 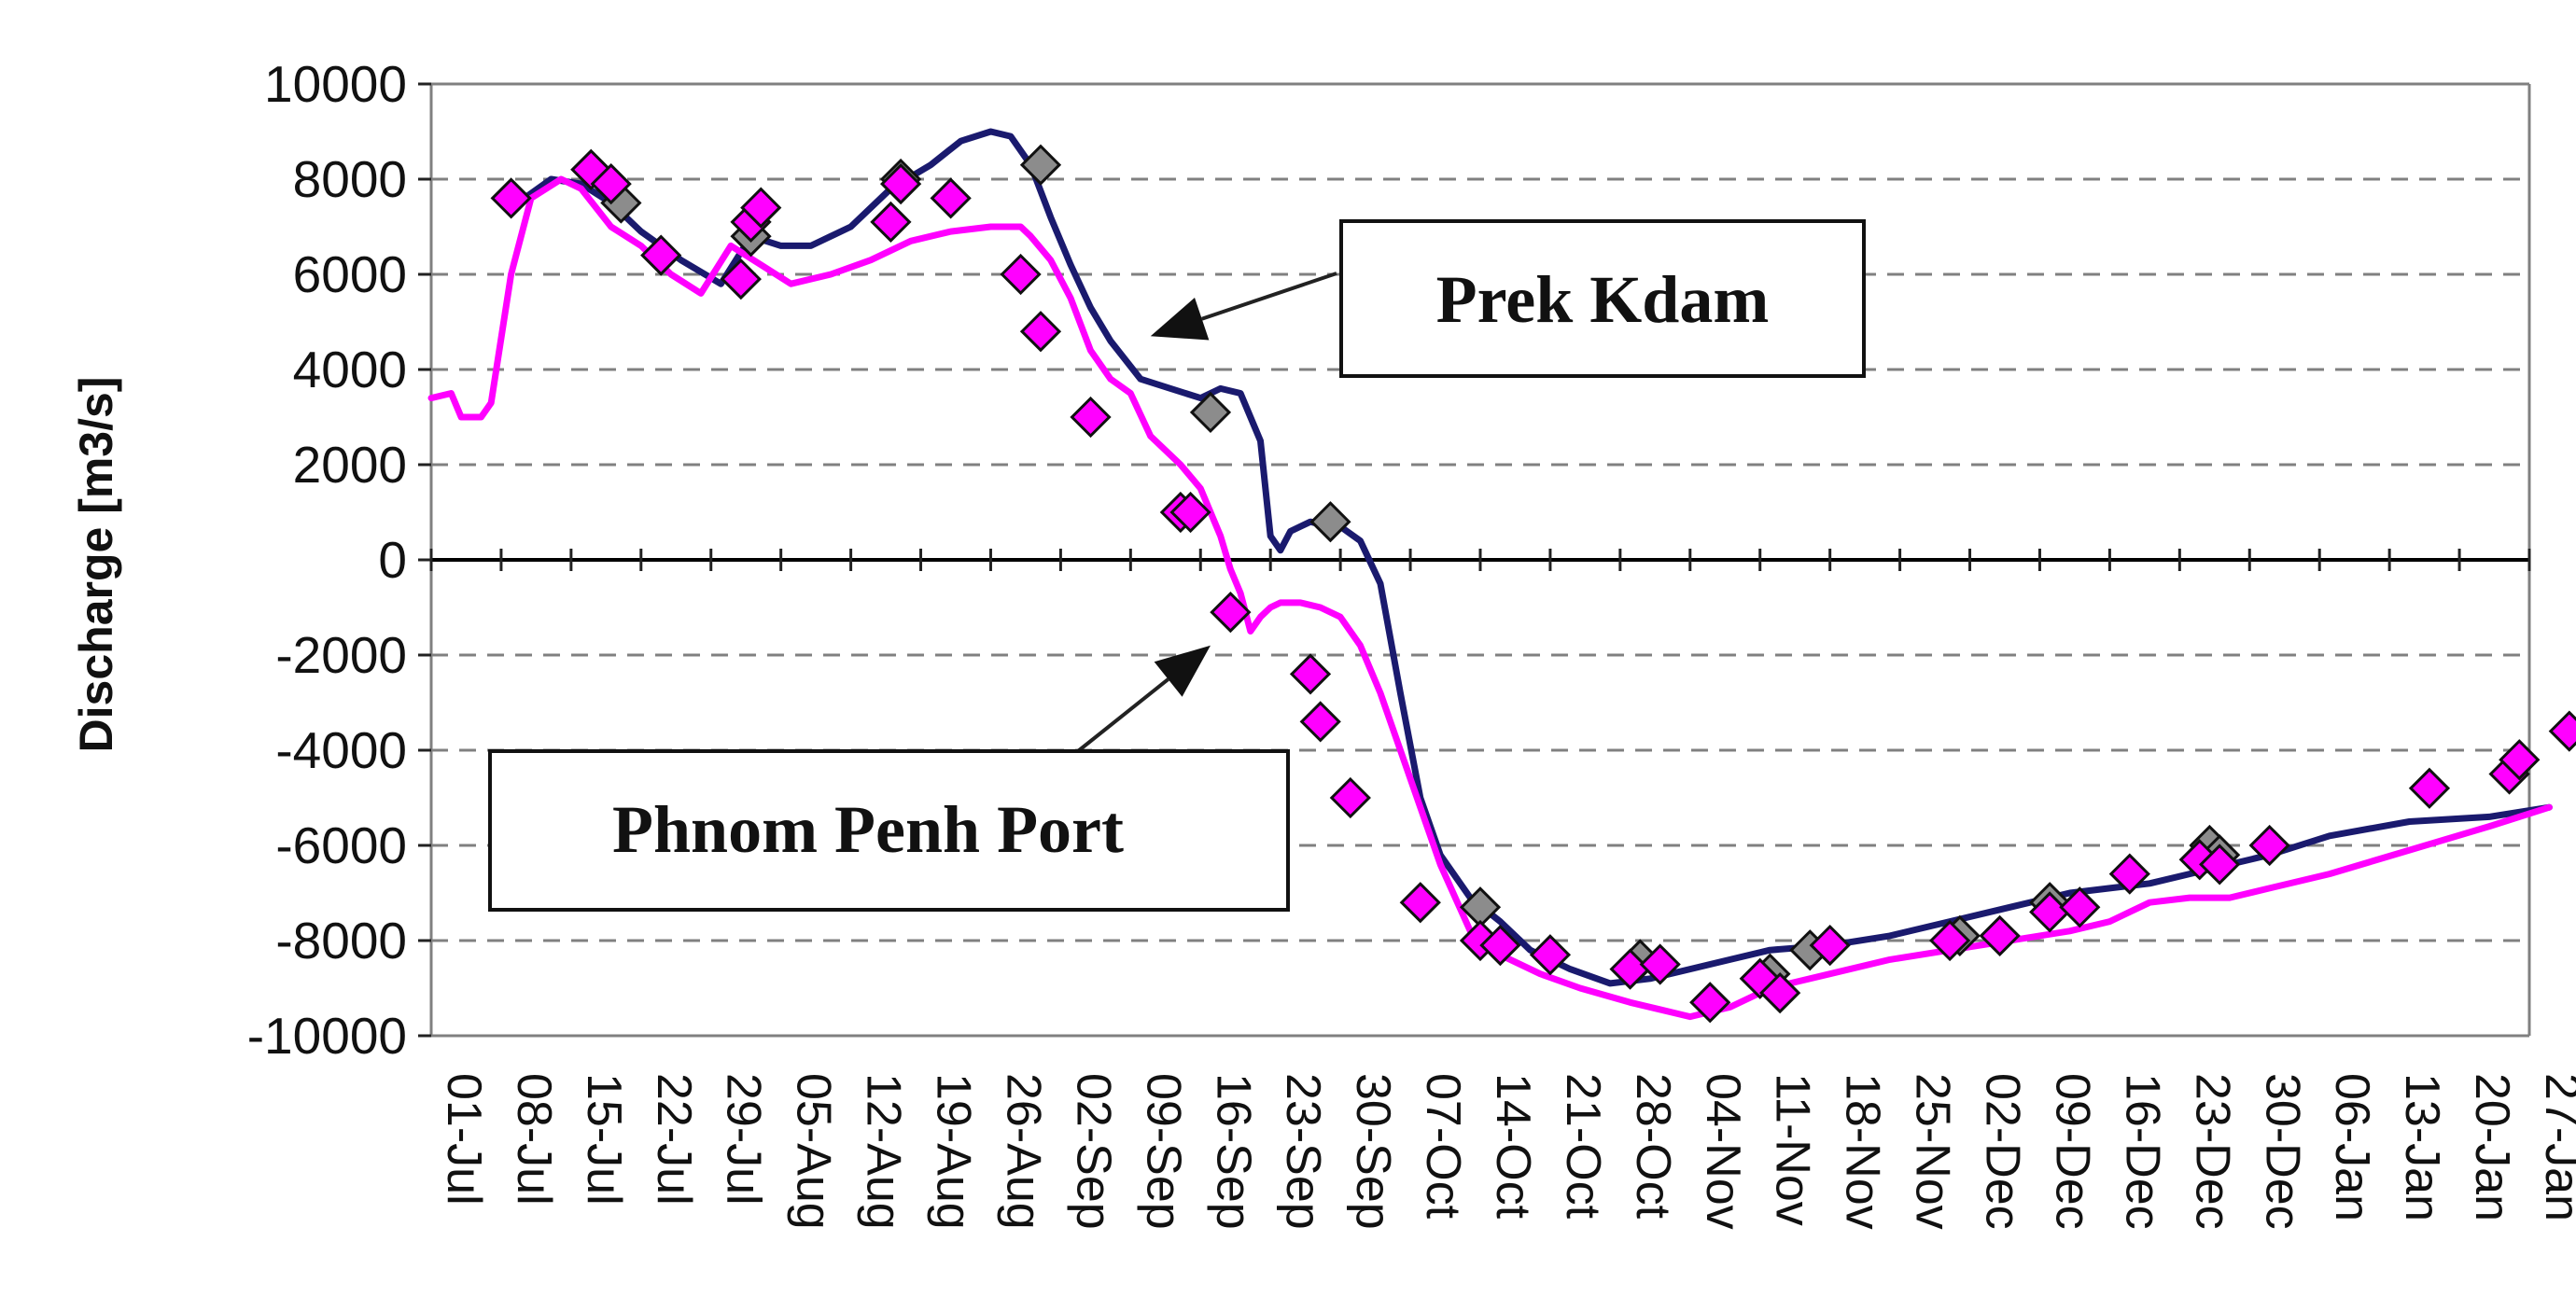 I want to click on x-tick-label: 09-Dec, so click(x=2072, y=1151).